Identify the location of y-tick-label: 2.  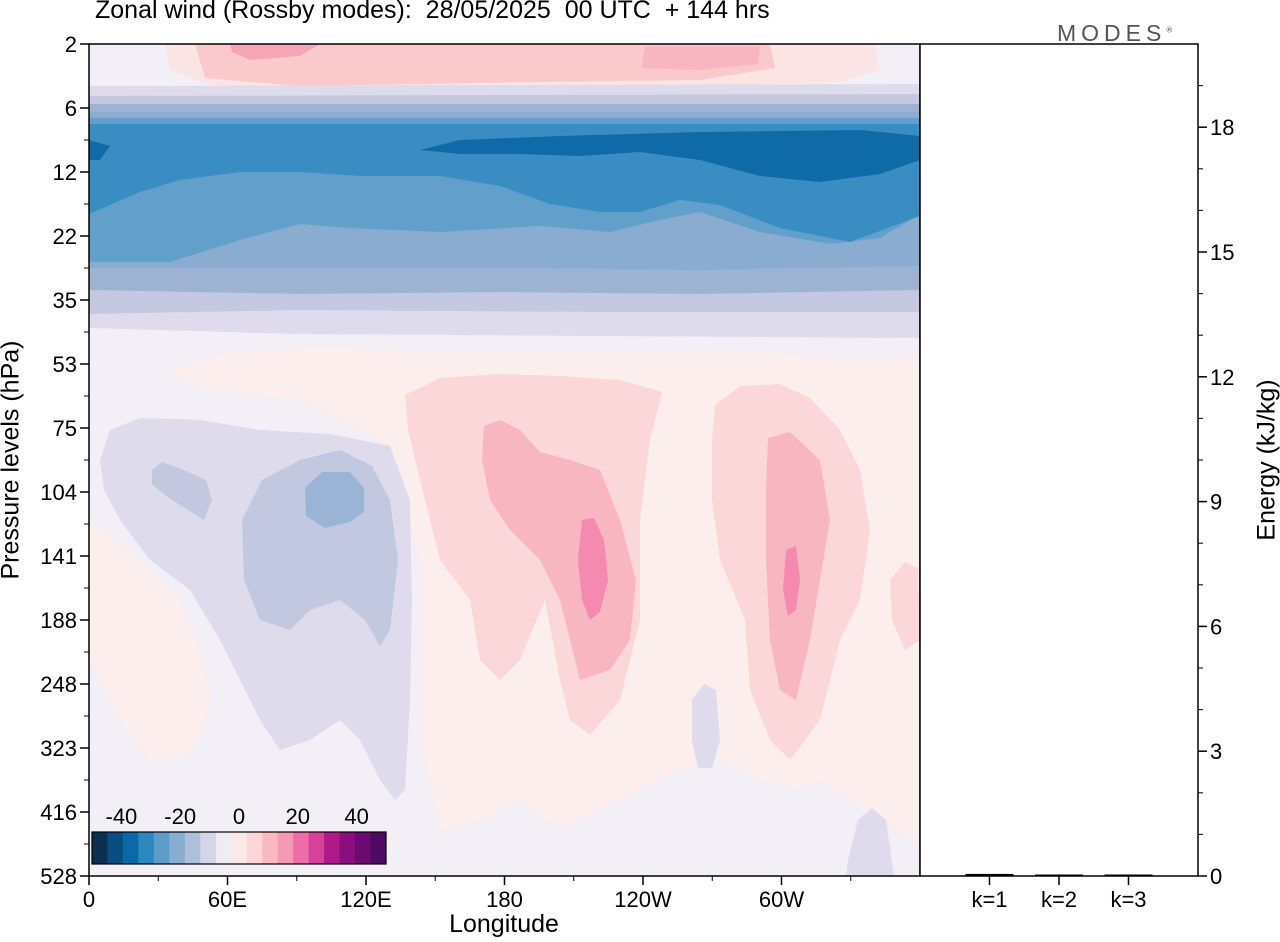
(71, 44).